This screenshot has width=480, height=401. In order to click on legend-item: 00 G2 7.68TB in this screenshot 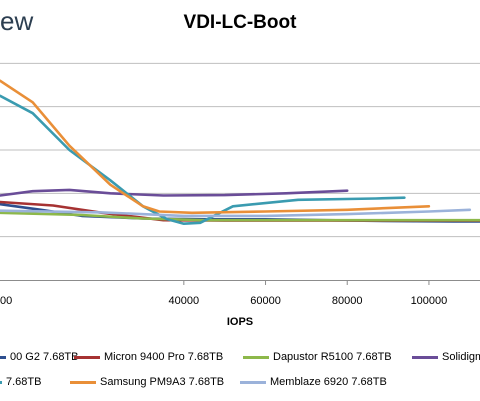, I will do `click(39, 357)`.